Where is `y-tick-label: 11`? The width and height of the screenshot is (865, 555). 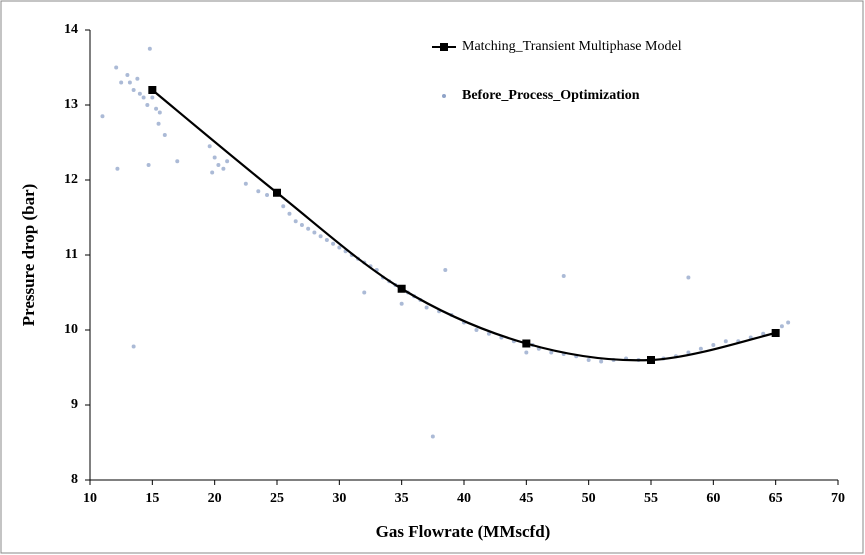
y-tick-label: 11 is located at coordinates (71, 254).